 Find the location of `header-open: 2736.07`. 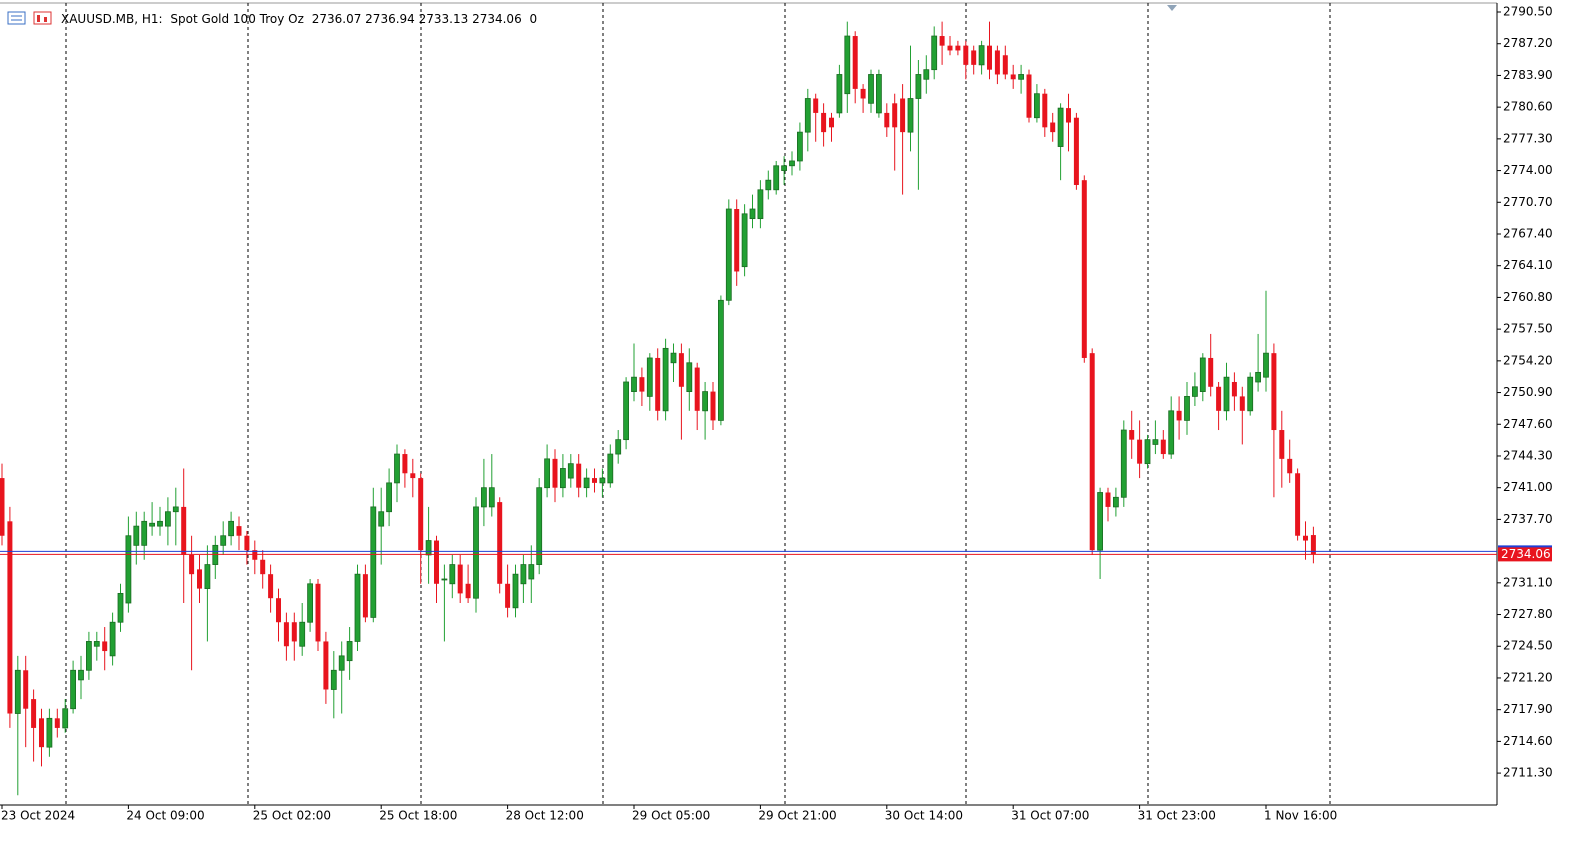

header-open: 2736.07 is located at coordinates (337, 19).